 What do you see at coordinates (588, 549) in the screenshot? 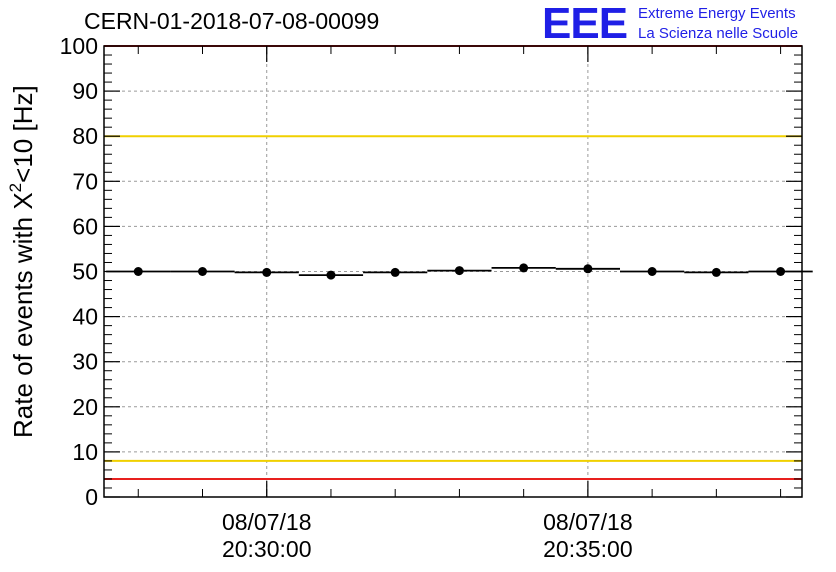
I see `x-tick-label-time: 20:35:00` at bounding box center [588, 549].